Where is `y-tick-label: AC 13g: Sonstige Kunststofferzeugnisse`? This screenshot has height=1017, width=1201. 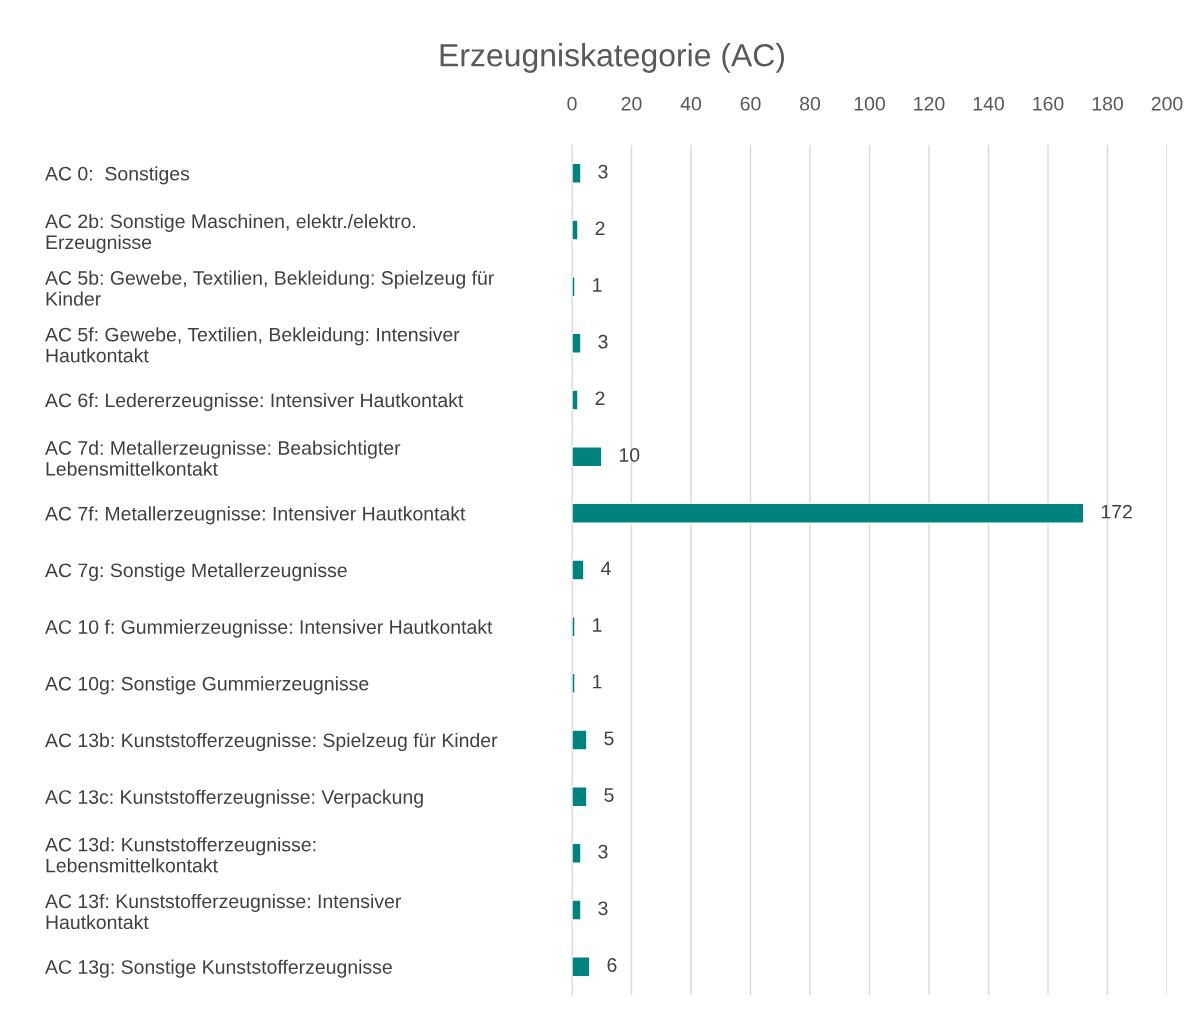 y-tick-label: AC 13g: Sonstige Kunststofferzeugnisse is located at coordinates (218, 968).